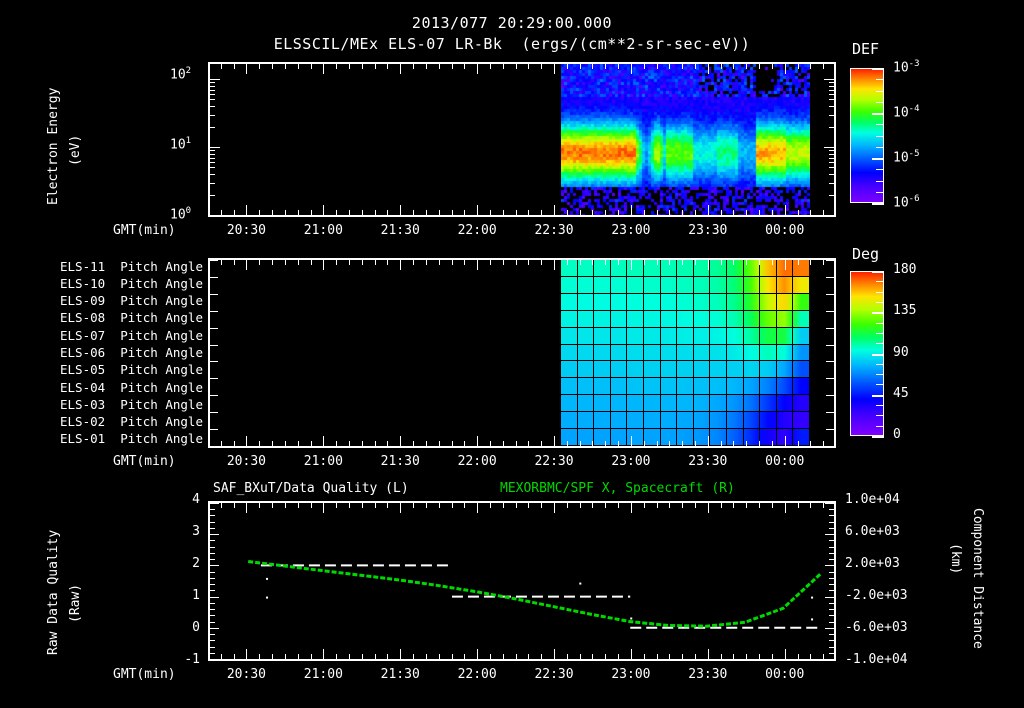 The width and height of the screenshot is (1024, 708). What do you see at coordinates (955, 559) in the screenshot?
I see `bottom-ylabel-right-line2: (km)` at bounding box center [955, 559].